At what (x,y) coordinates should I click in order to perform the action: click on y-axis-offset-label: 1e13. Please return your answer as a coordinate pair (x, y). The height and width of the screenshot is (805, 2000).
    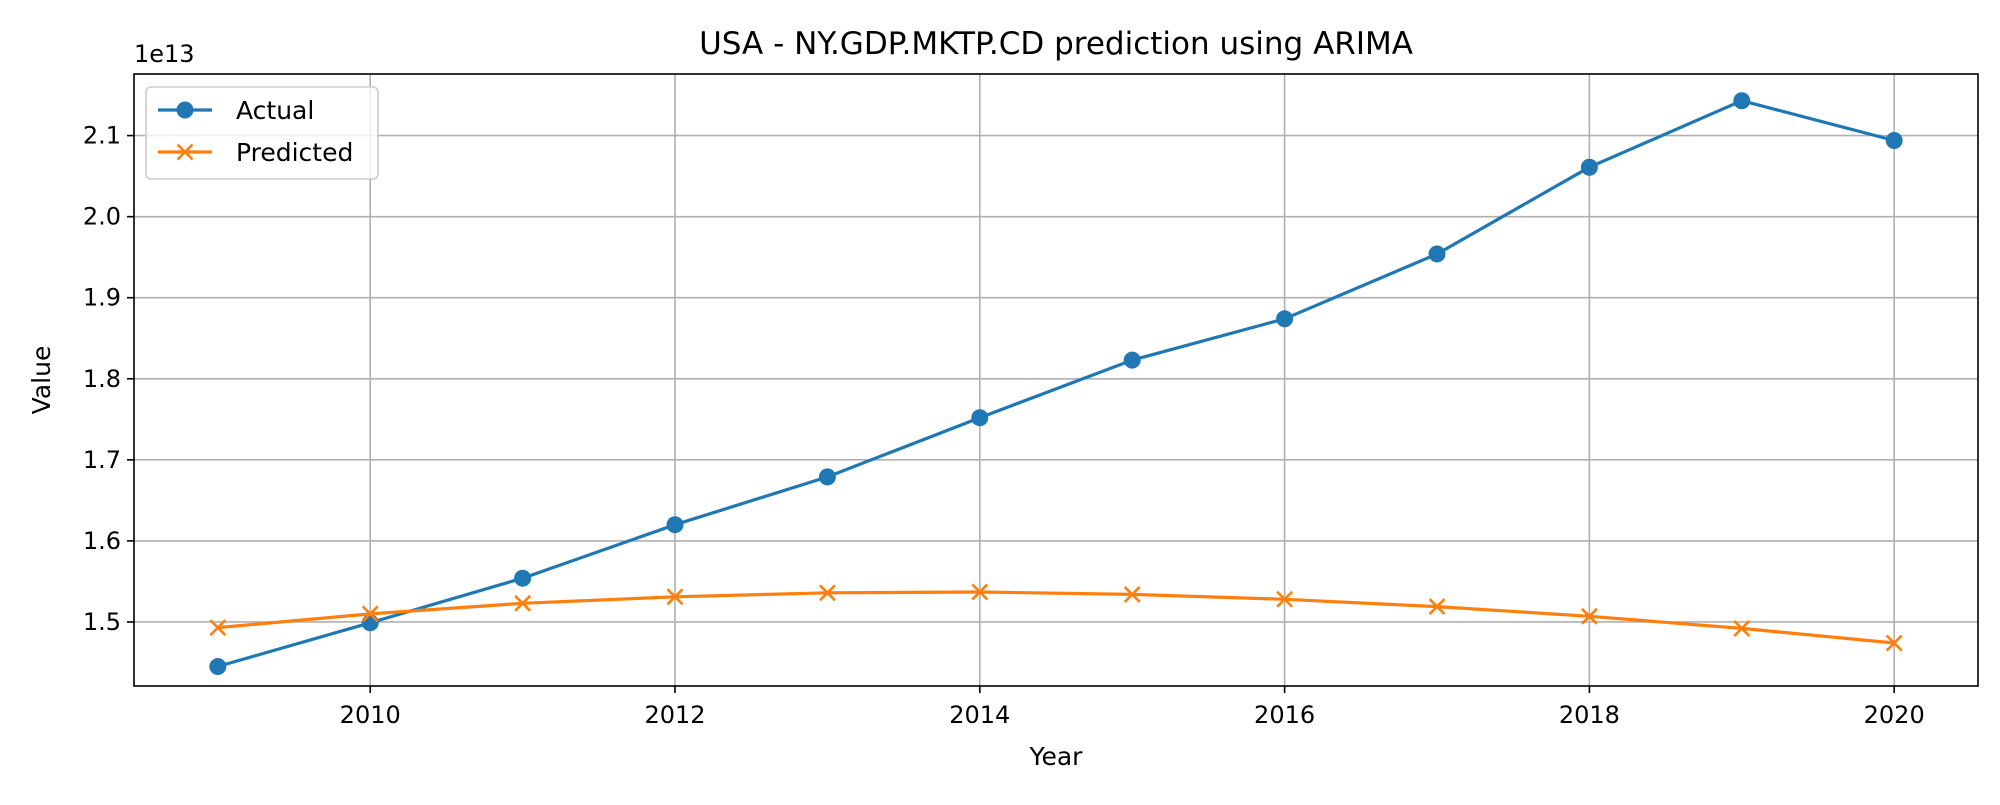
    Looking at the image, I should click on (164, 54).